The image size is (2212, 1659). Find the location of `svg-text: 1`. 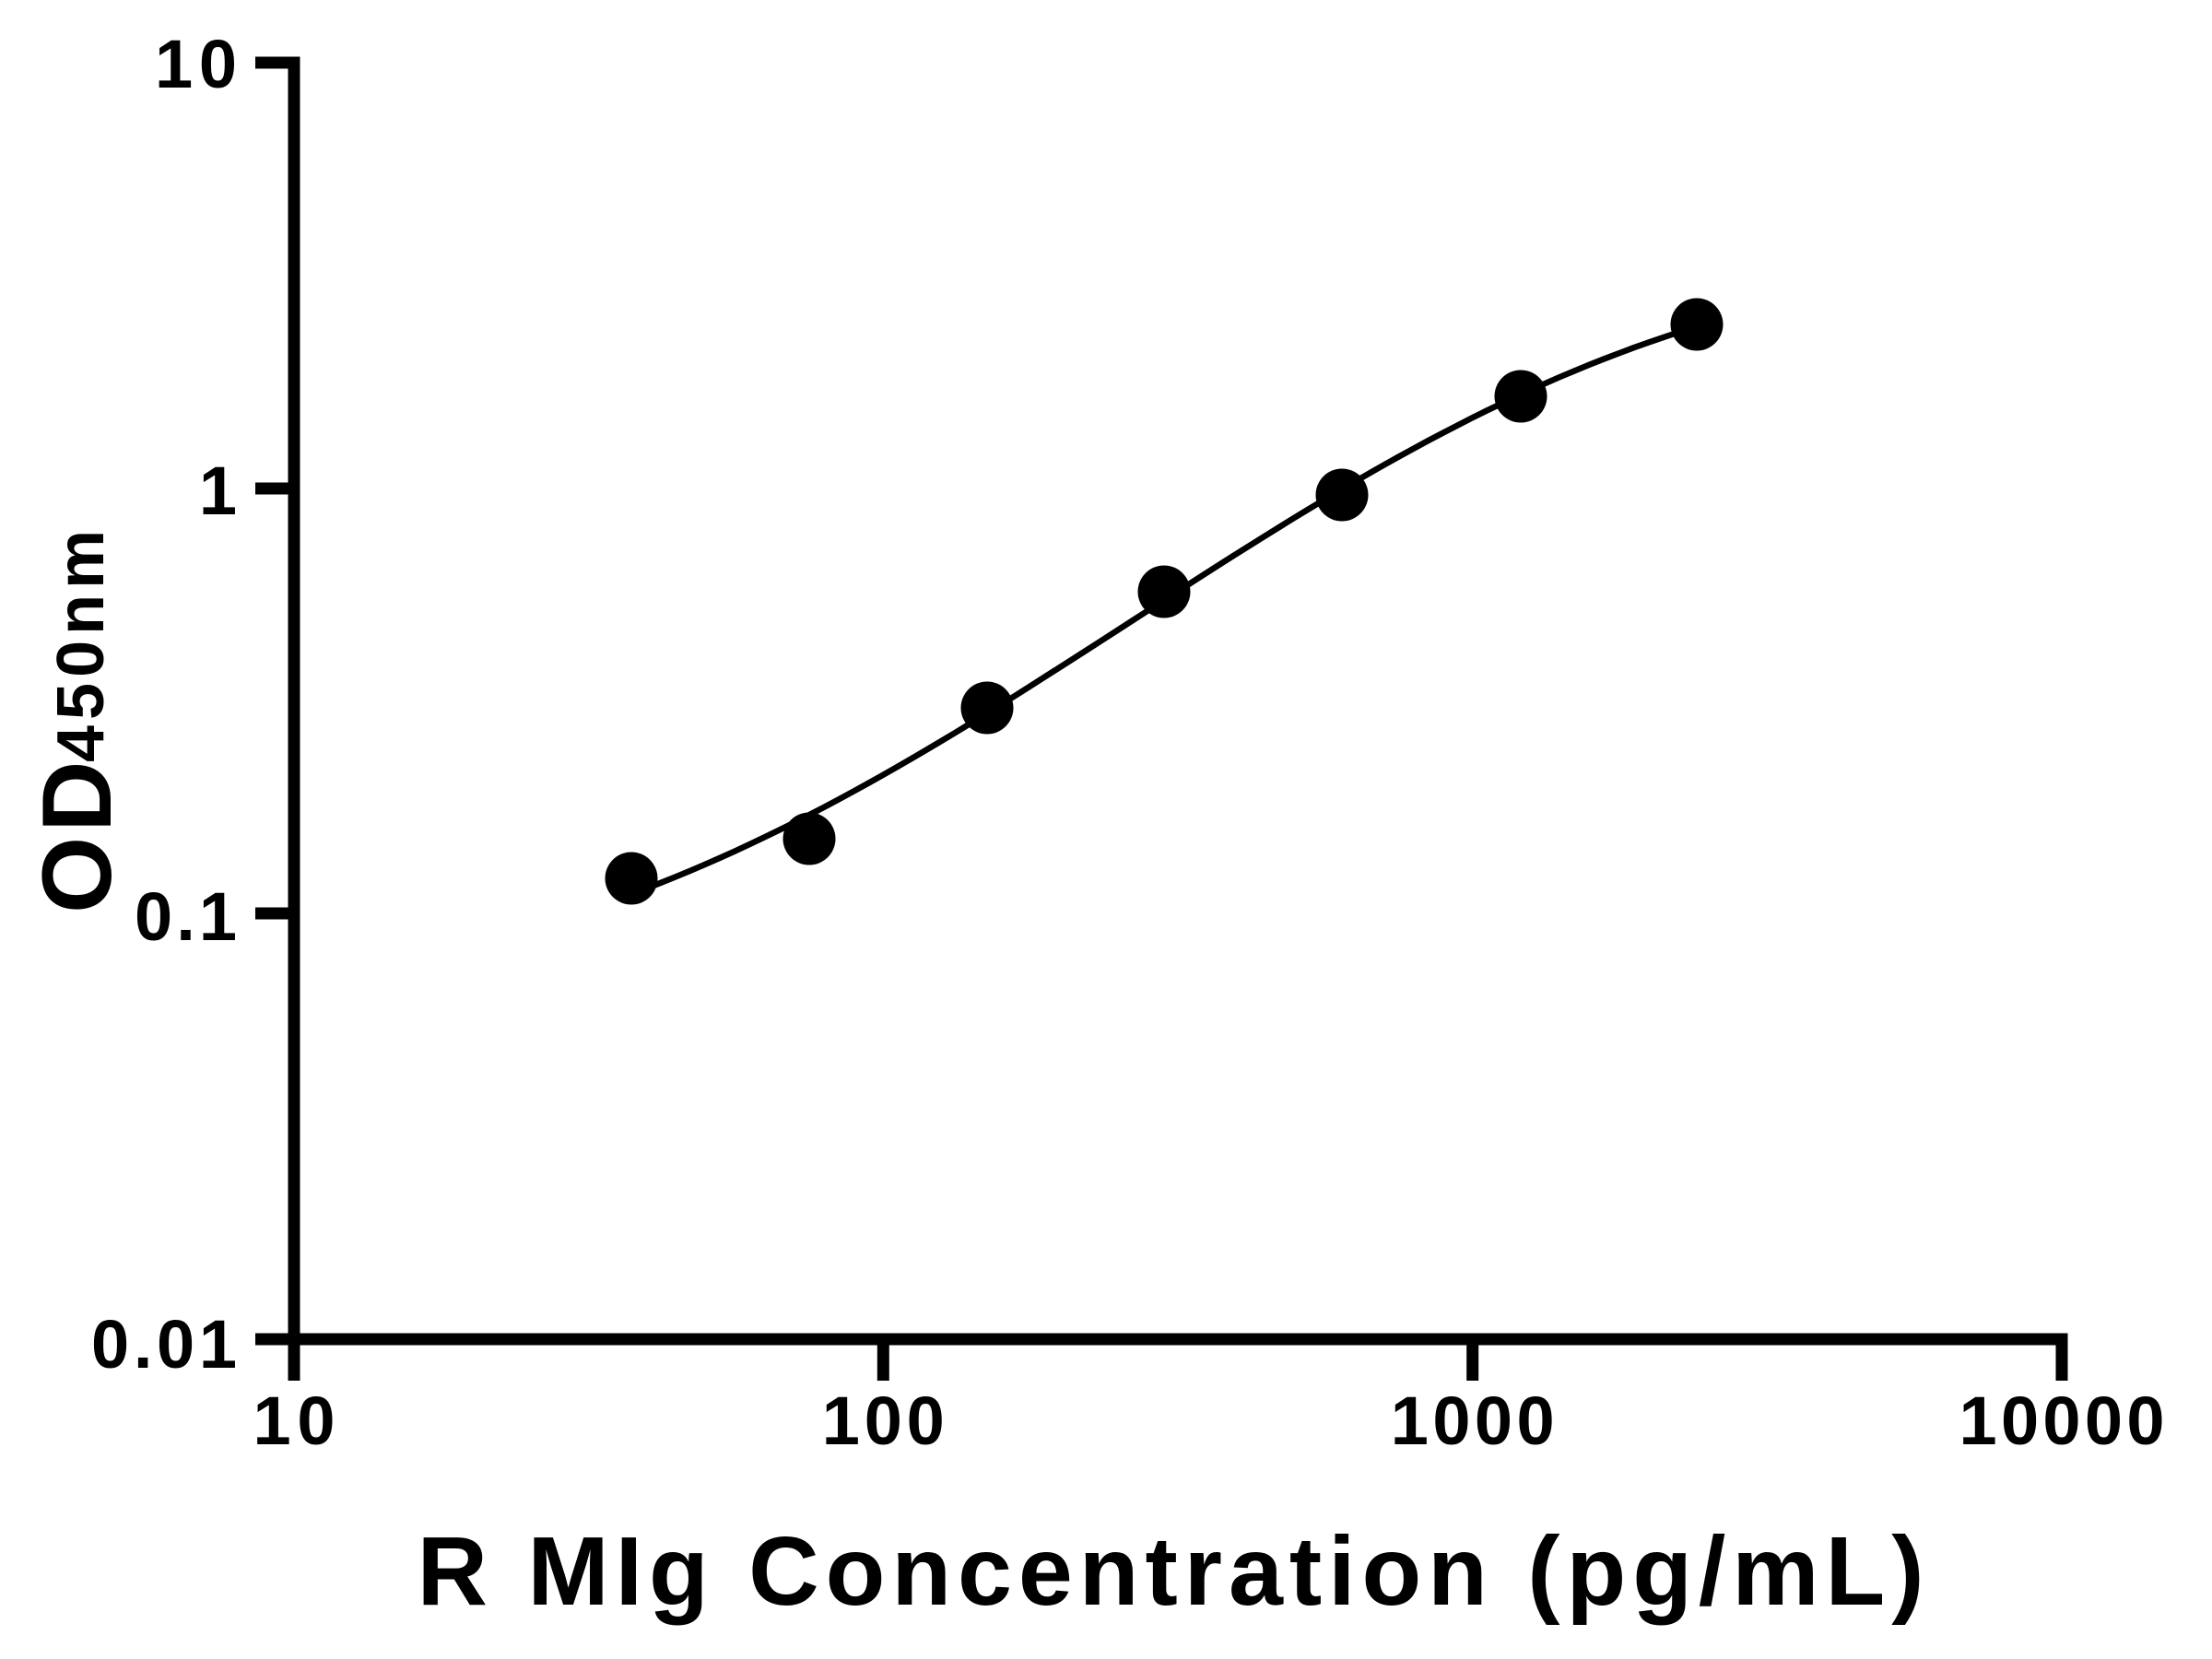

svg-text: 1 is located at coordinates (218, 491).